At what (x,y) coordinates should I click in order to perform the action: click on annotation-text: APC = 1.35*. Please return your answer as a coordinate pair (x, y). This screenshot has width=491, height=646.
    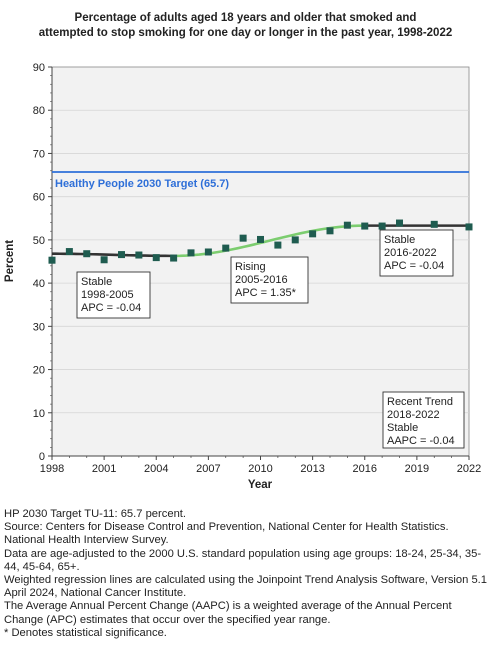
    Looking at the image, I should click on (266, 293).